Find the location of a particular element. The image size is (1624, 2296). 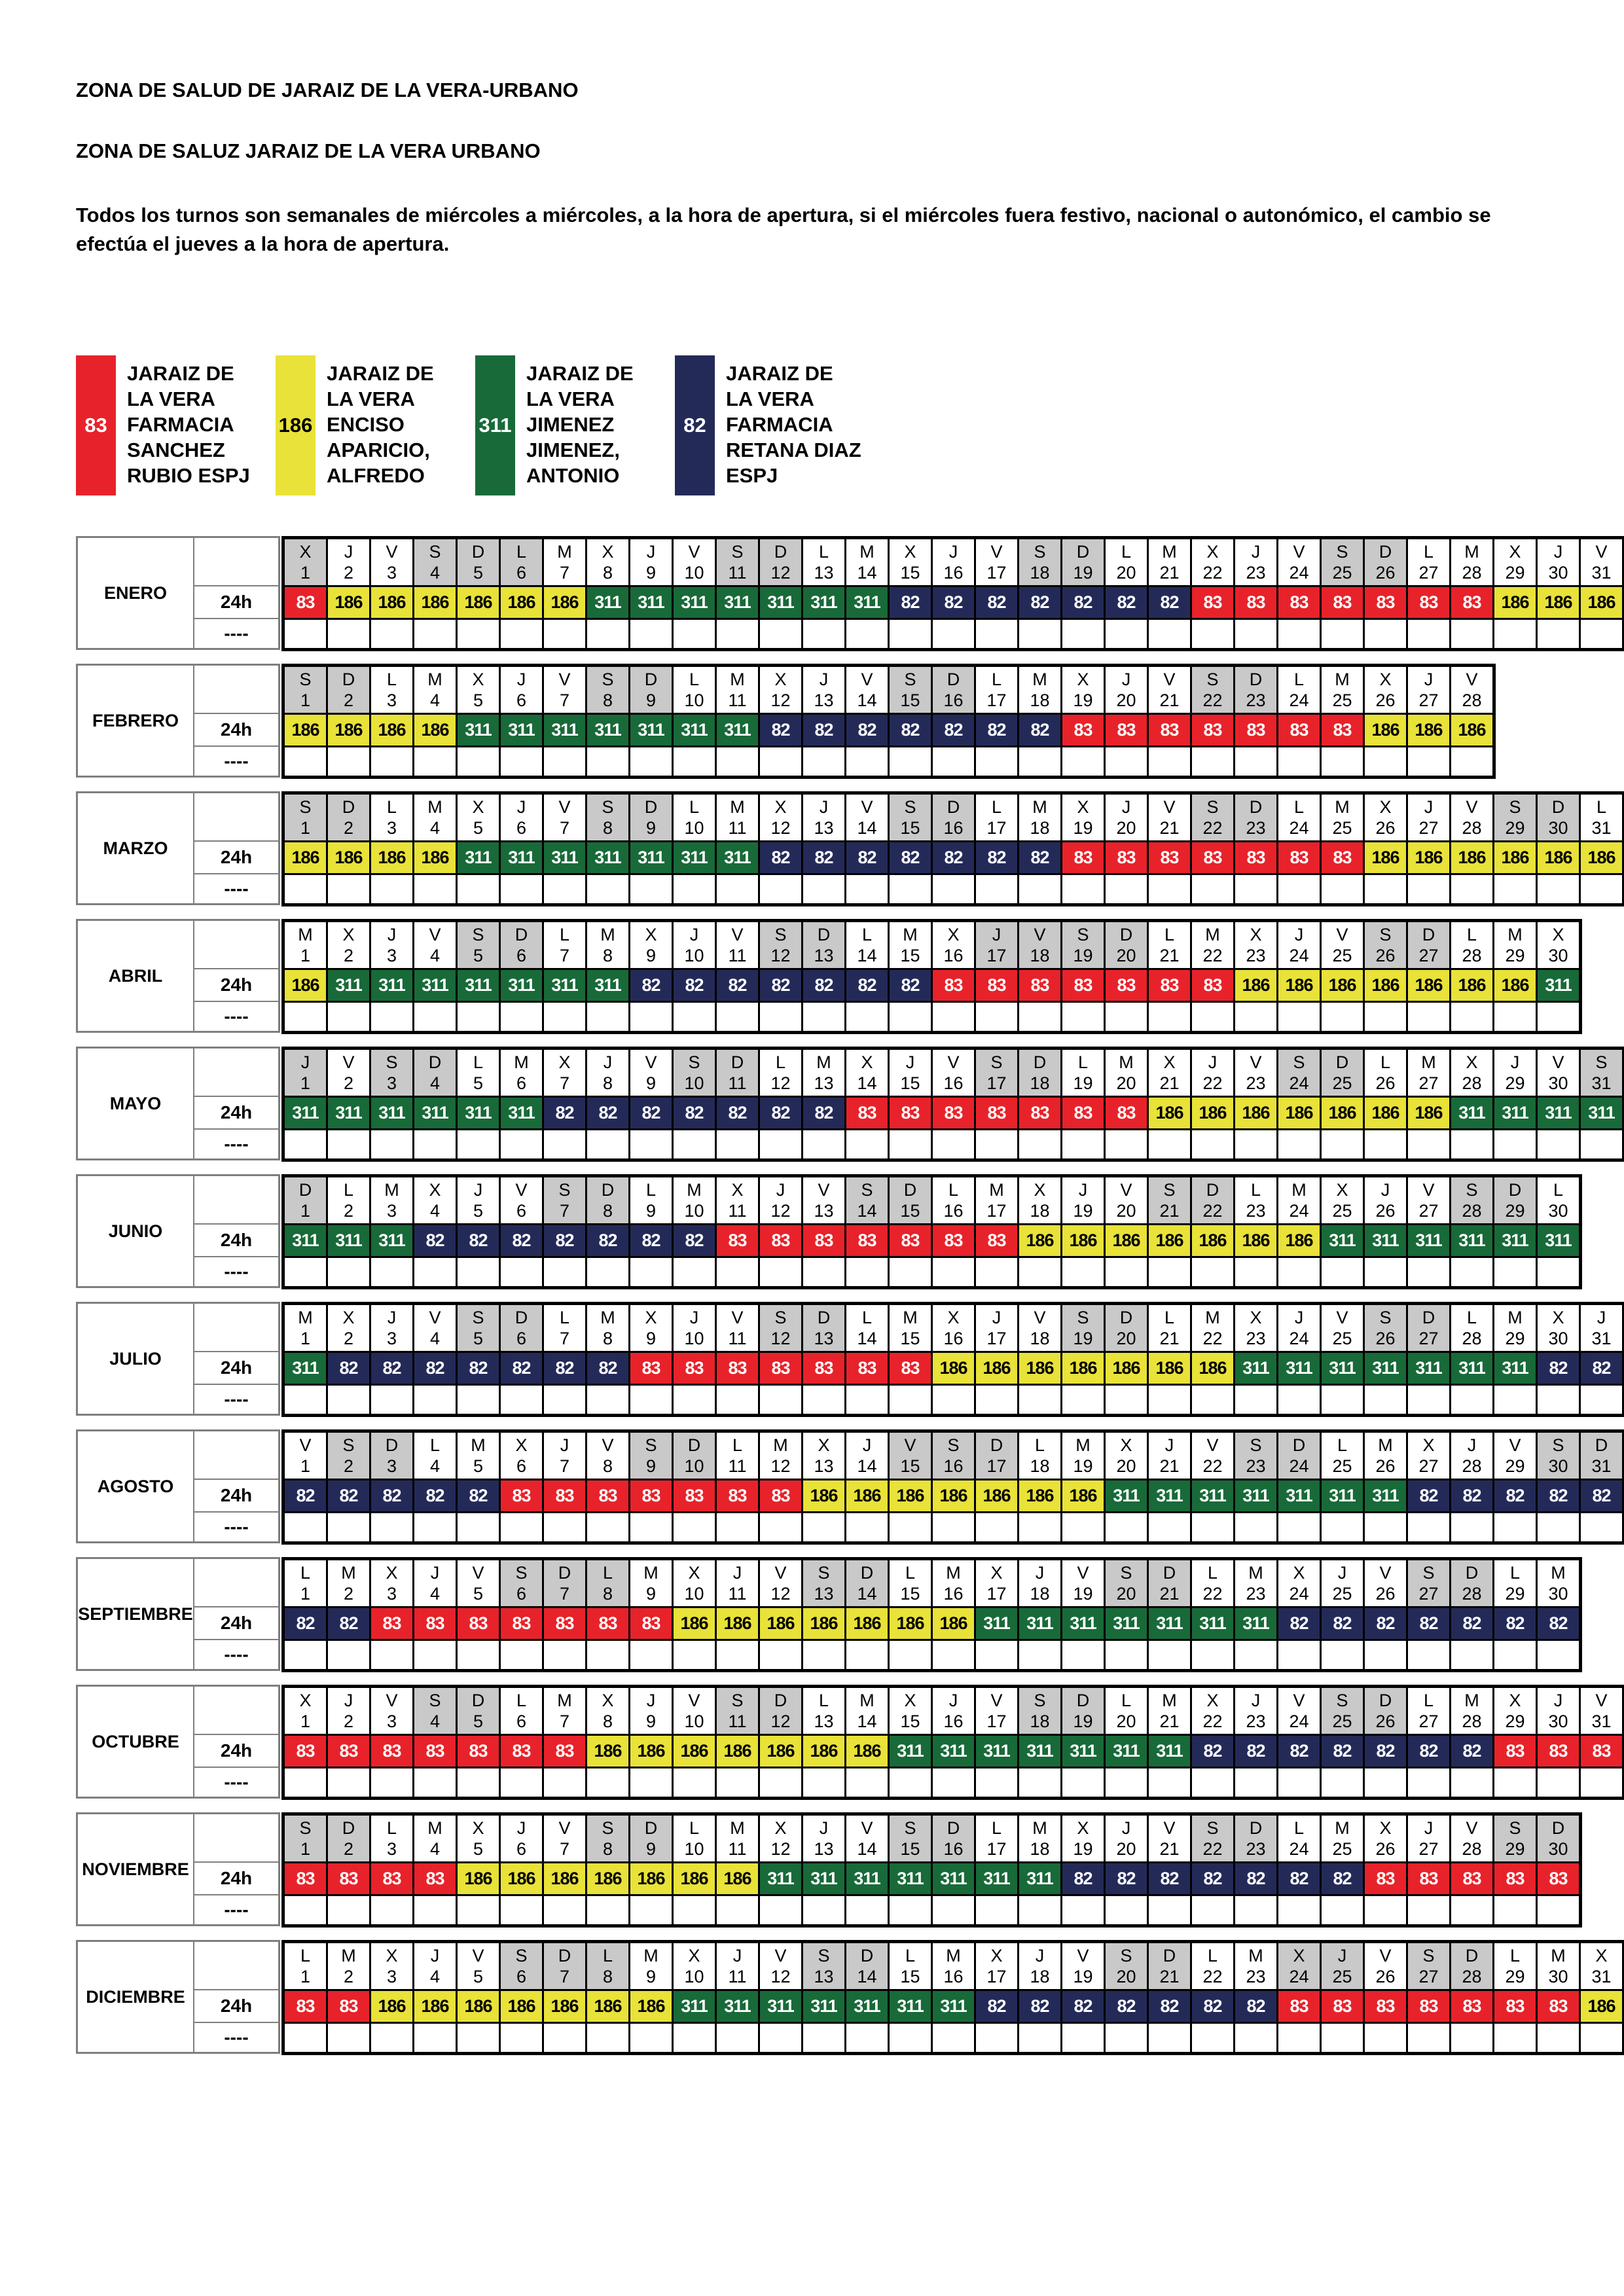

day-header: S 28 is located at coordinates (1471, 1200).